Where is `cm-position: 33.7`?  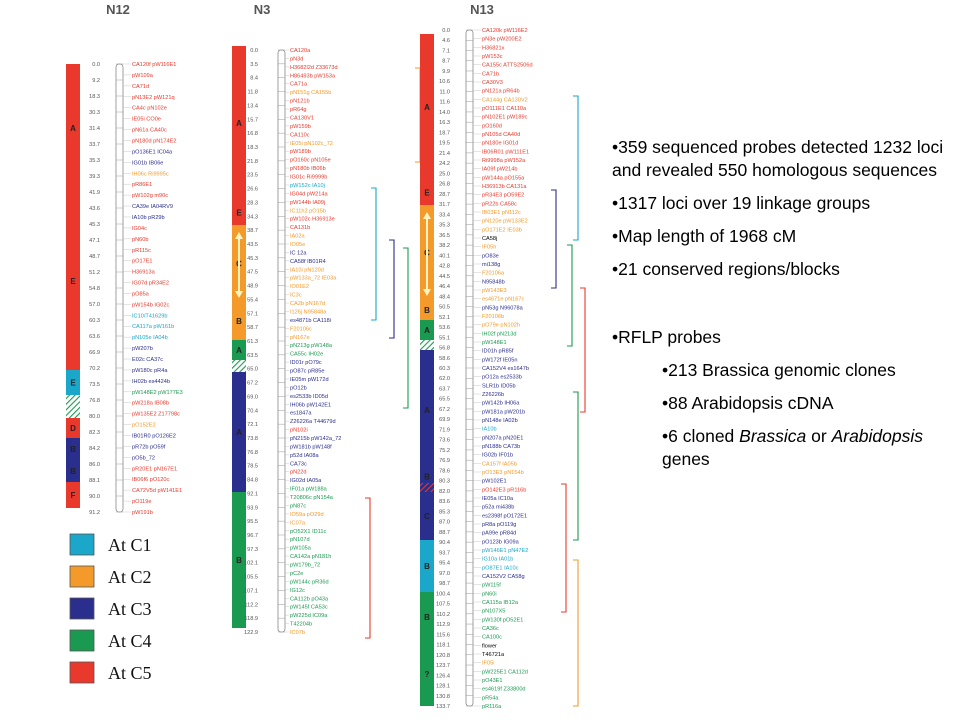 cm-position: 33.7 is located at coordinates (94, 145).